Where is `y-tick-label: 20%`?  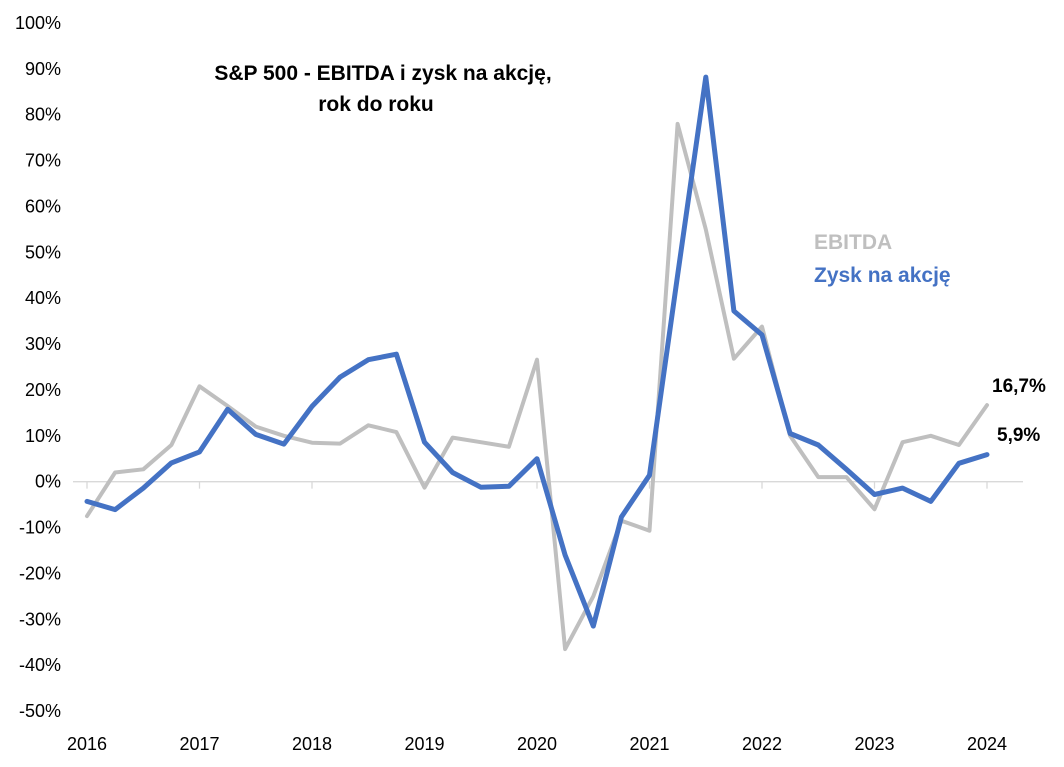
y-tick-label: 20% is located at coordinates (43, 390).